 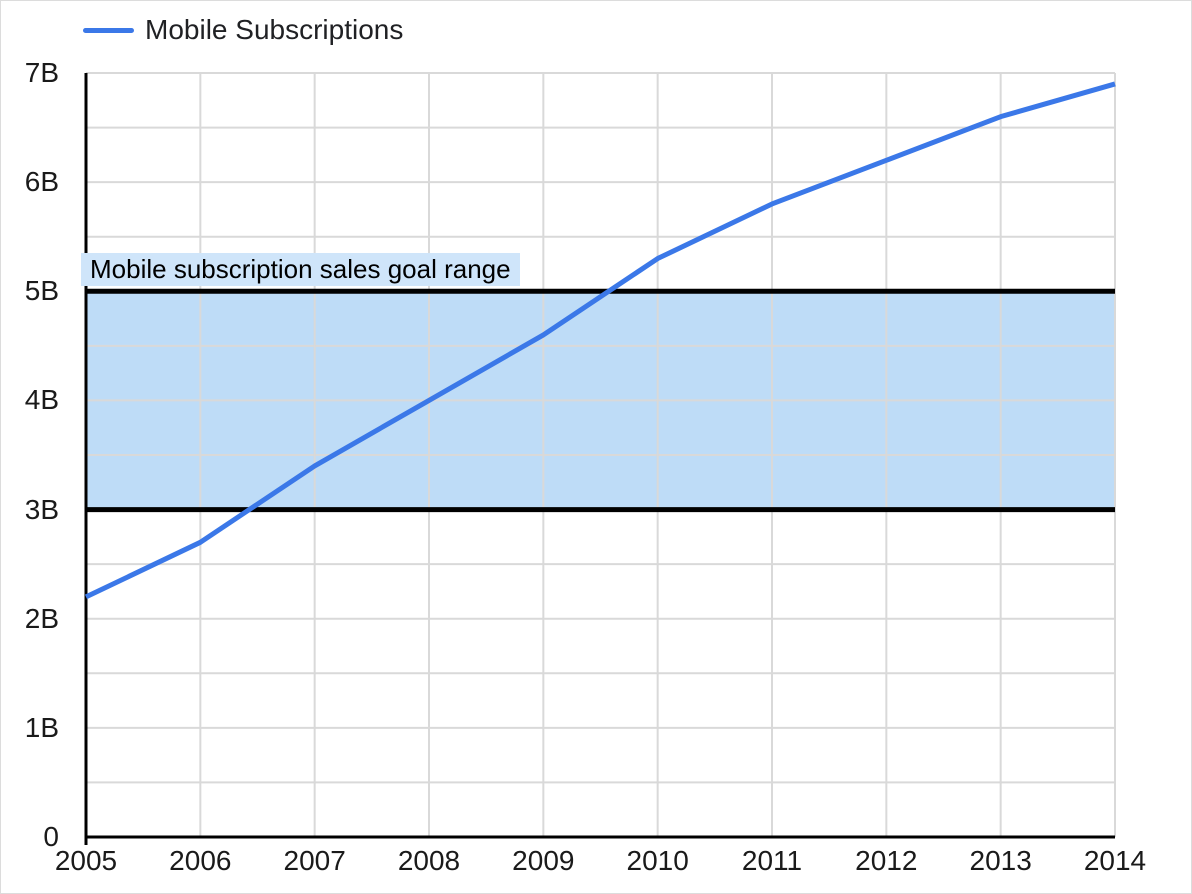 I want to click on y-tick-label: 6B, so click(x=41, y=182).